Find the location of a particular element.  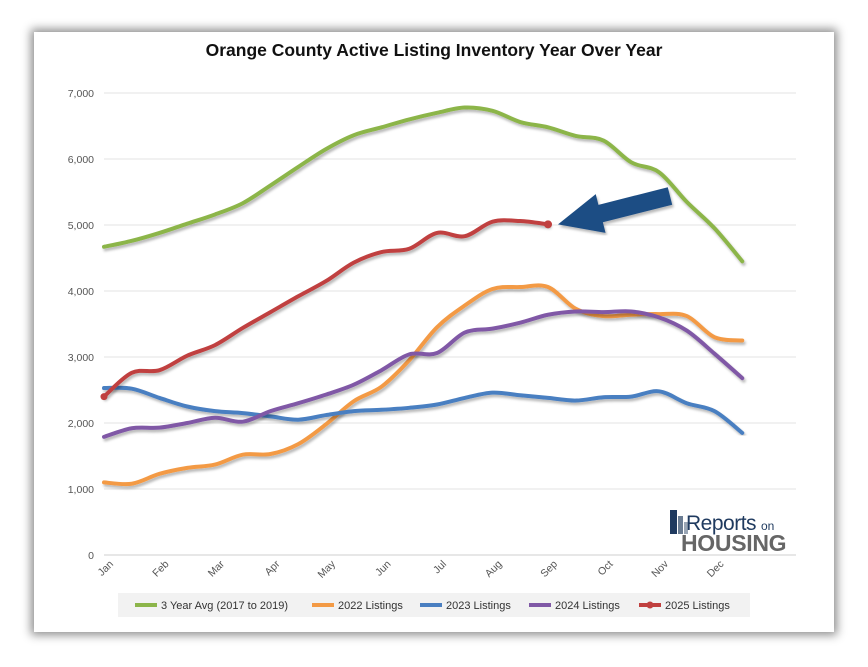

y-tick-label: 0 is located at coordinates (91, 556).